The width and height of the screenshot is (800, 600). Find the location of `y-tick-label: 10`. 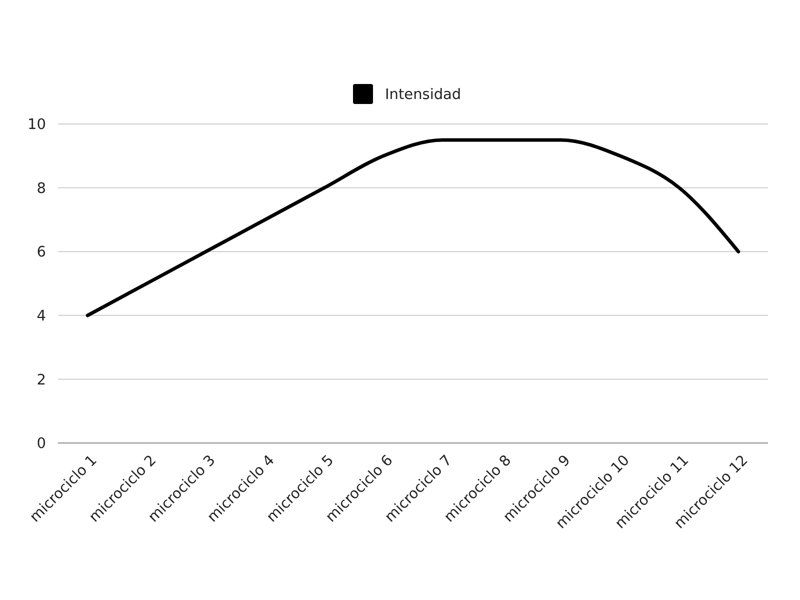

y-tick-label: 10 is located at coordinates (37, 125).